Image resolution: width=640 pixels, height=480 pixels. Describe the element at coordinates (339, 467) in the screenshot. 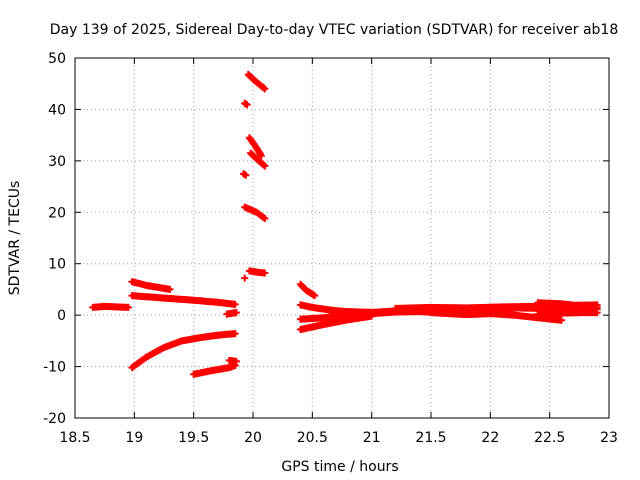

I see `x-axis-label: GPS time / hours` at that location.